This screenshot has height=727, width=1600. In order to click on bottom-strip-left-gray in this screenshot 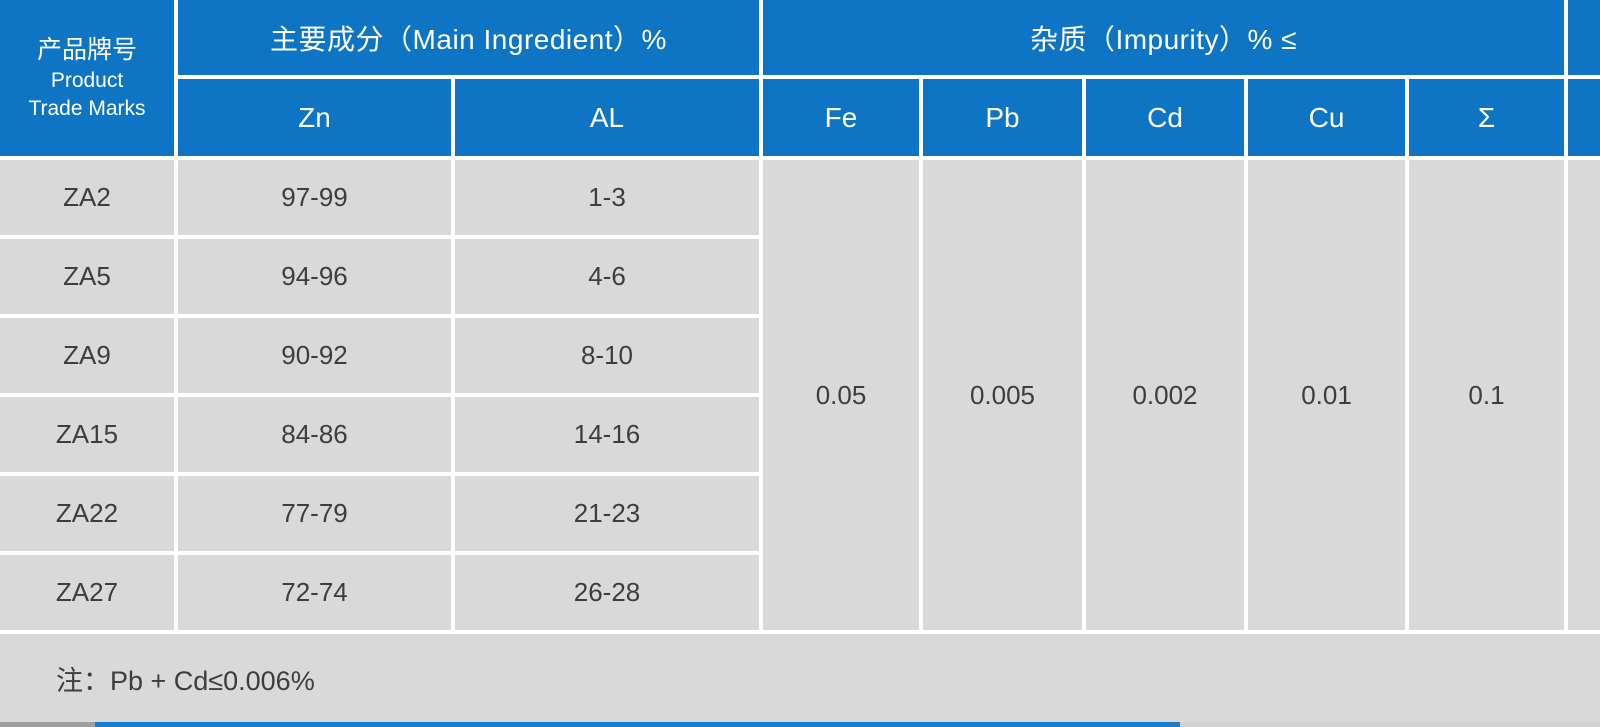, I will do `click(47, 724)`.